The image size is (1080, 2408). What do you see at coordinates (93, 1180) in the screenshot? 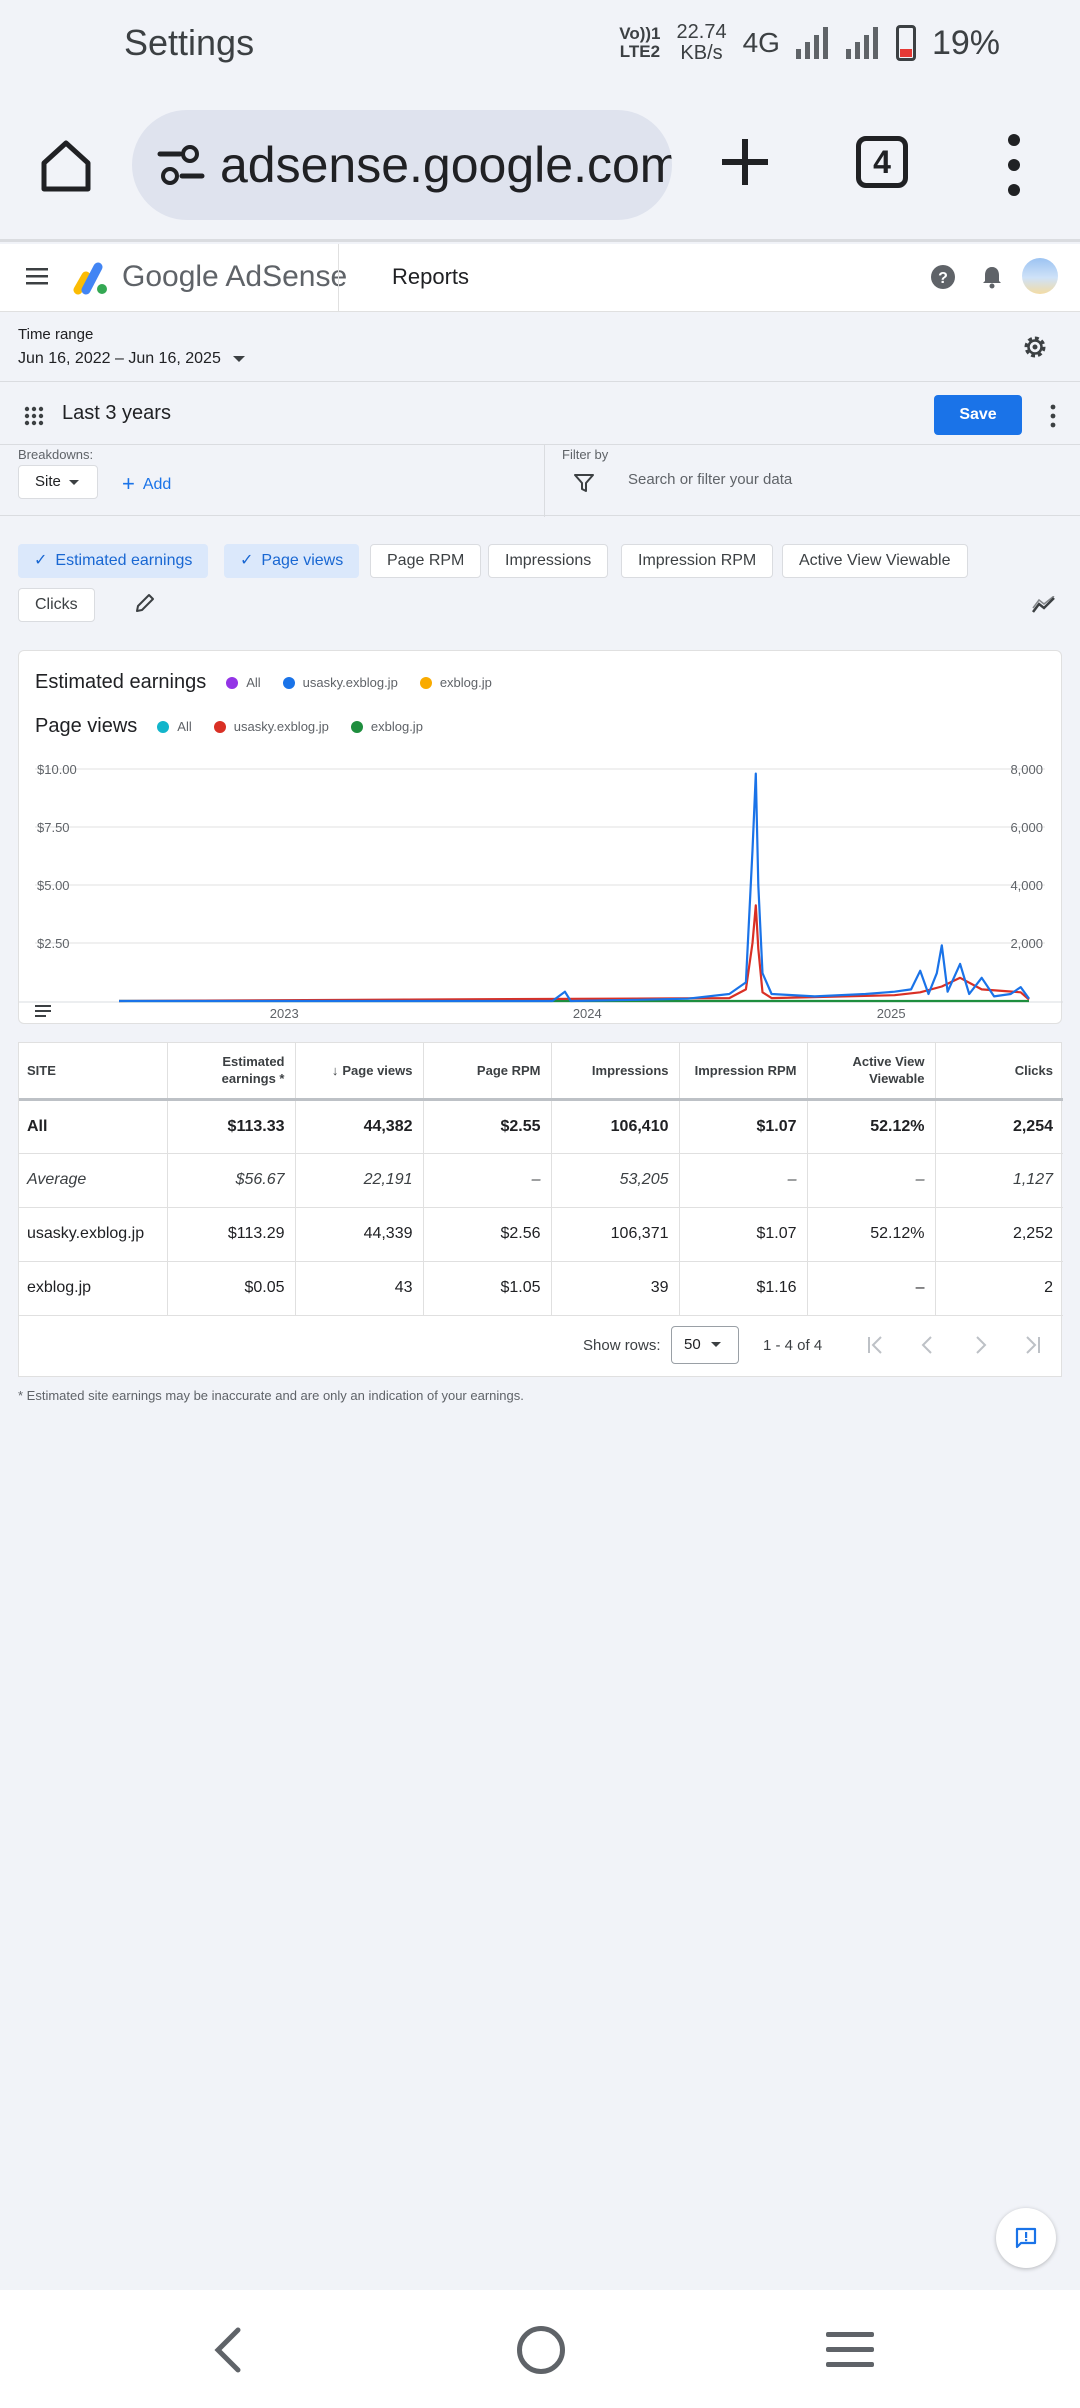
I see `cell-site: Average` at bounding box center [93, 1180].